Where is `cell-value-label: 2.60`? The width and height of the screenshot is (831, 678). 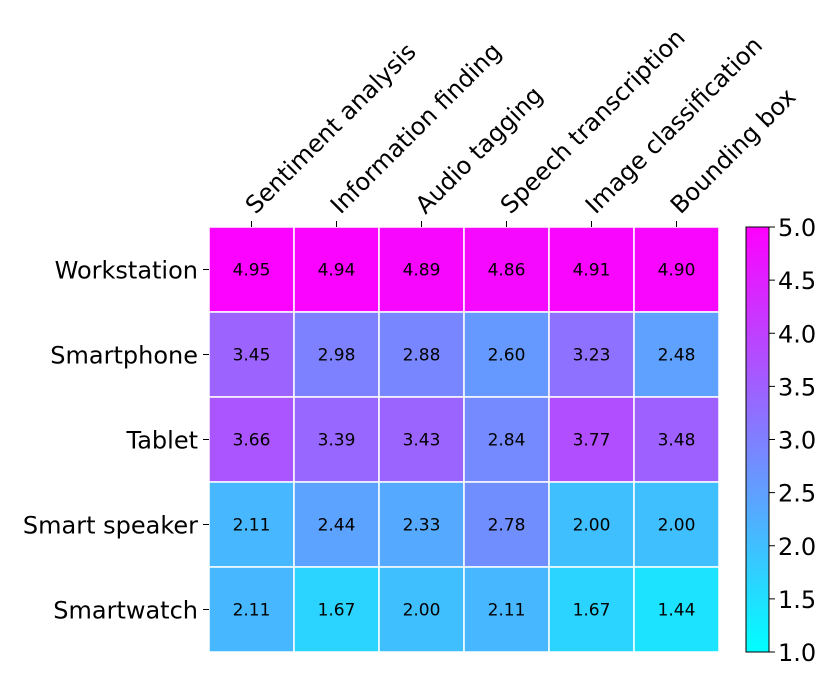 cell-value-label: 2.60 is located at coordinates (507, 356).